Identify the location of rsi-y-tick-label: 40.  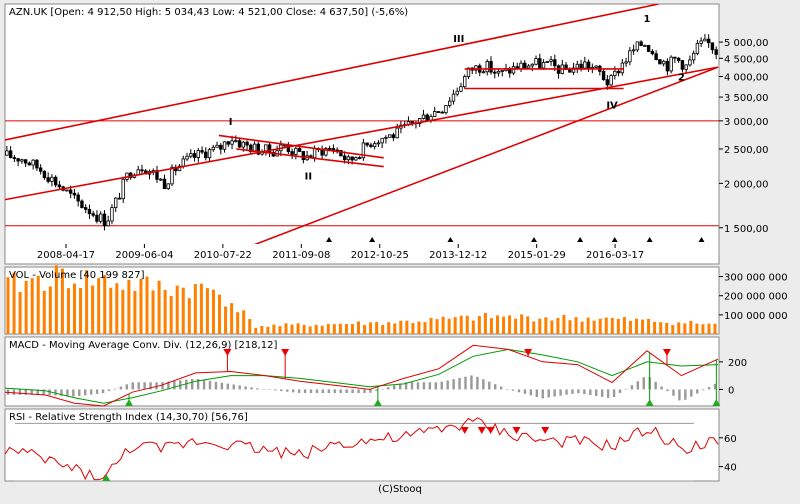
(730, 468).